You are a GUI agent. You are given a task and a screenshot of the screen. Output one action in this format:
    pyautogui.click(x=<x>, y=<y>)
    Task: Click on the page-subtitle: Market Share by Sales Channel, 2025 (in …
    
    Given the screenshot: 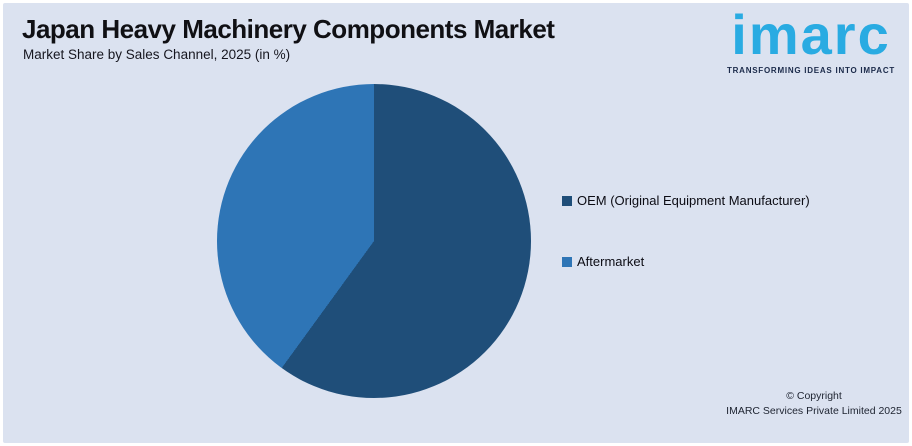 What is the action you would take?
    pyautogui.click(x=157, y=54)
    